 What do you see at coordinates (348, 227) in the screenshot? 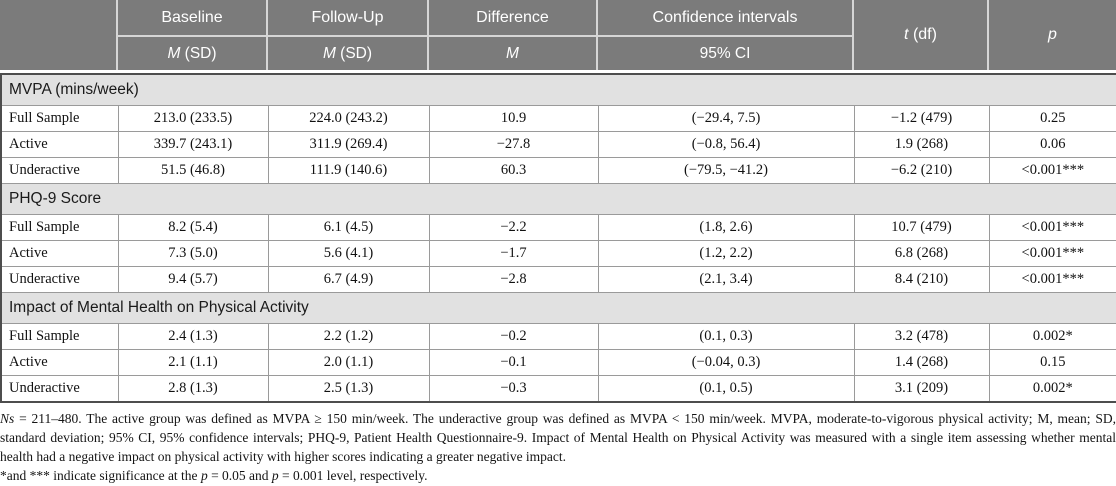
I see `cell-followup: 6.1 (4.5)` at bounding box center [348, 227].